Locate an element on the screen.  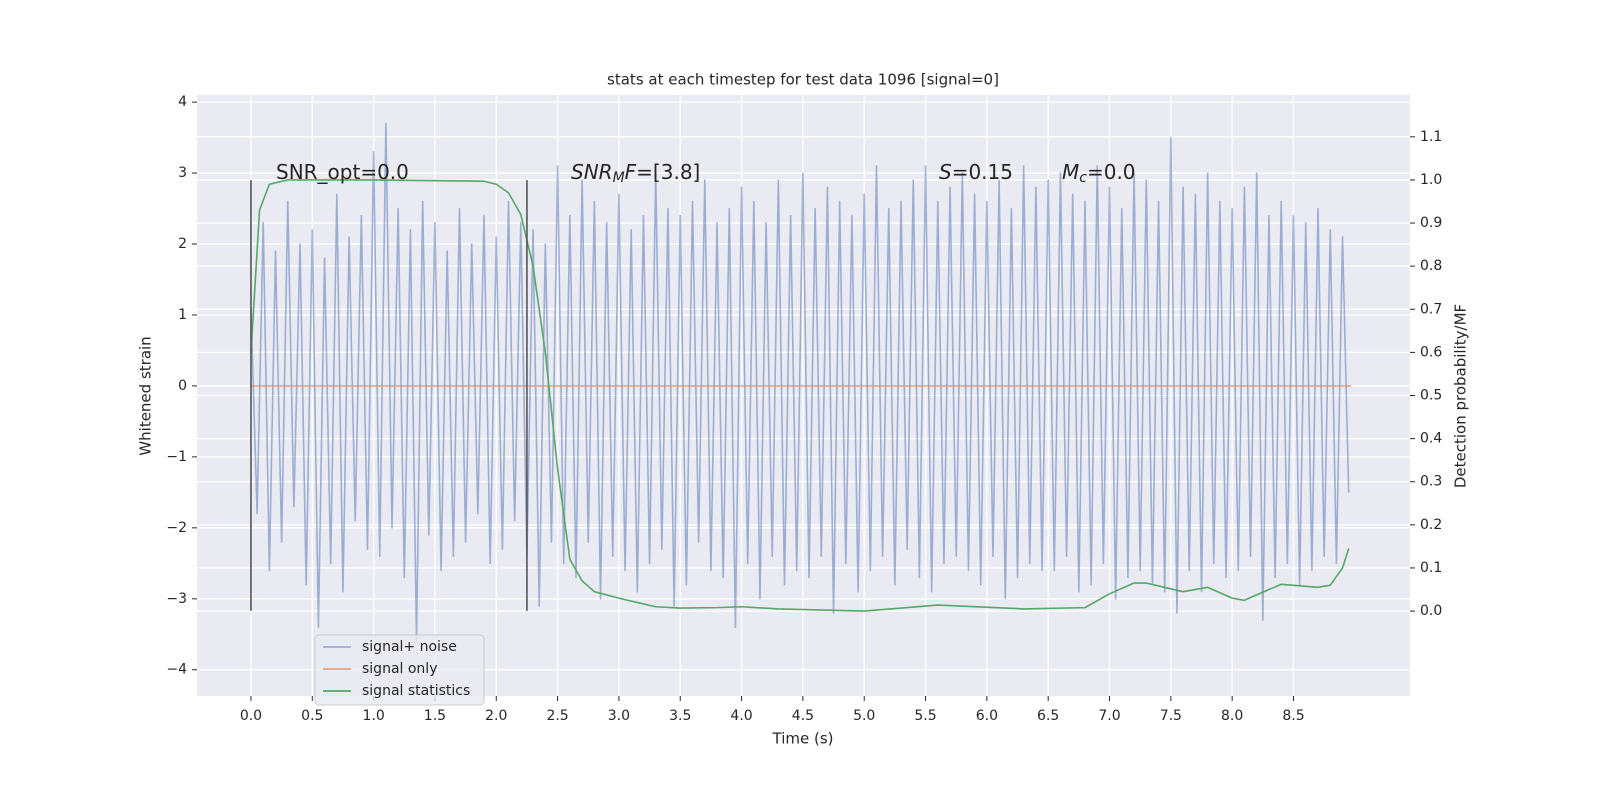
x-tick-label: 6.5 is located at coordinates (1048, 716).